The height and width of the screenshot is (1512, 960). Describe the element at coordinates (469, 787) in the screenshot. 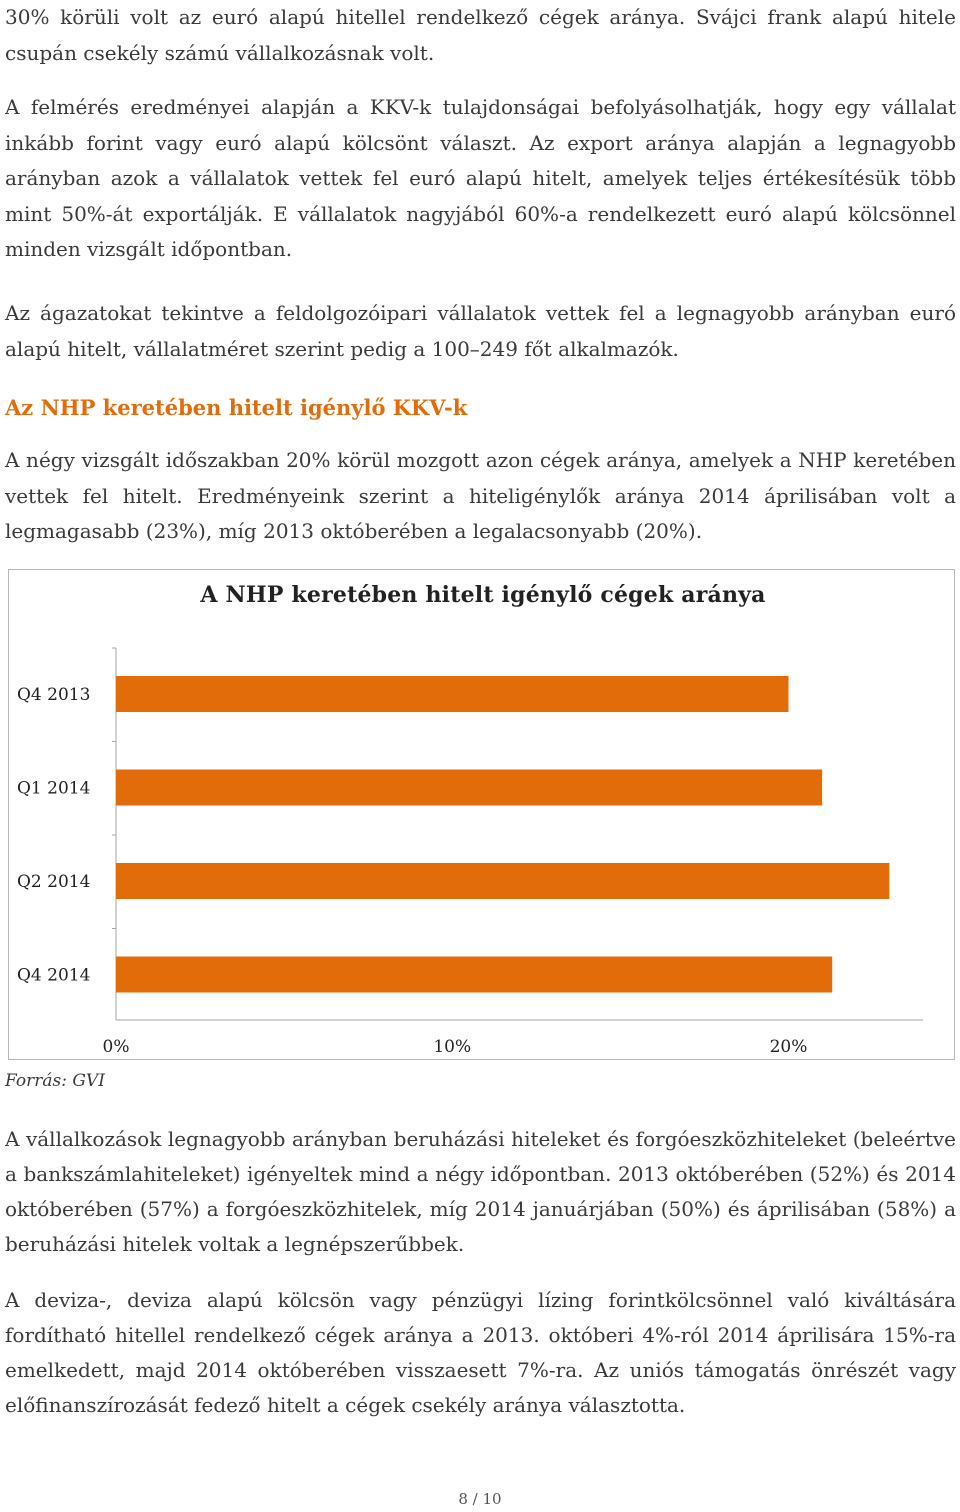

I see `bar-q1-2014` at that location.